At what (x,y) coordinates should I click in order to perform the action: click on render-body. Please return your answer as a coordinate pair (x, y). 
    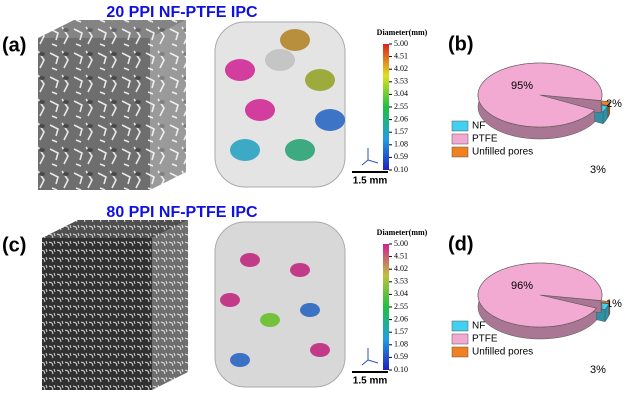
    Looking at the image, I should click on (280, 104).